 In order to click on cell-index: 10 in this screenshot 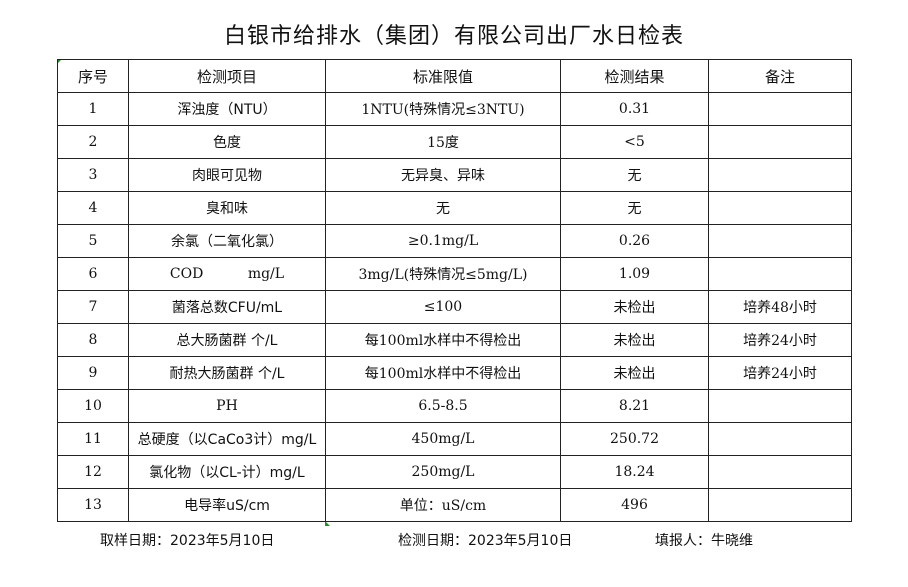, I will do `click(93, 406)`.